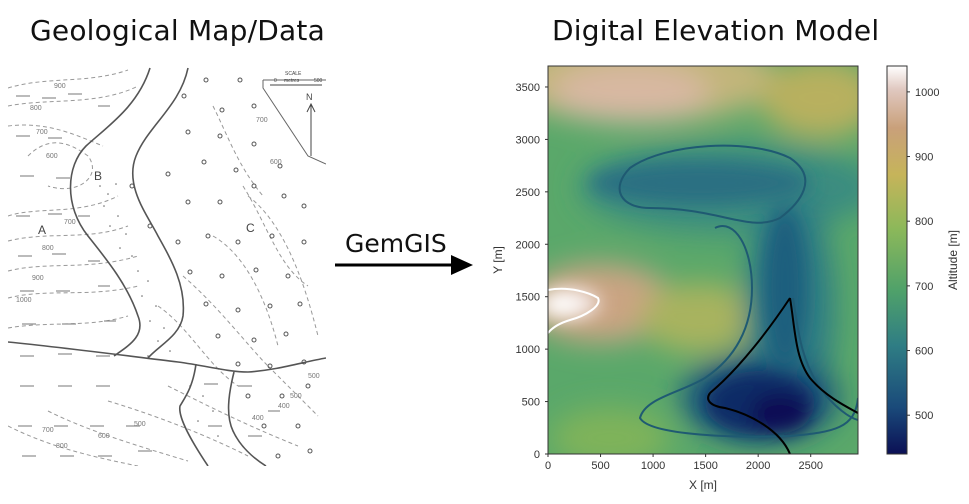  Describe the element at coordinates (498, 260) in the screenshot. I see `y-axis-label: Y [m]` at that location.